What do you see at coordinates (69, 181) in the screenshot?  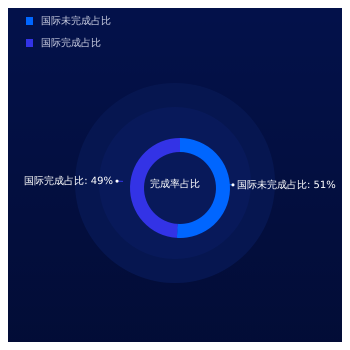 I see `data-label: 国际完成占比: 49%` at bounding box center [69, 181].